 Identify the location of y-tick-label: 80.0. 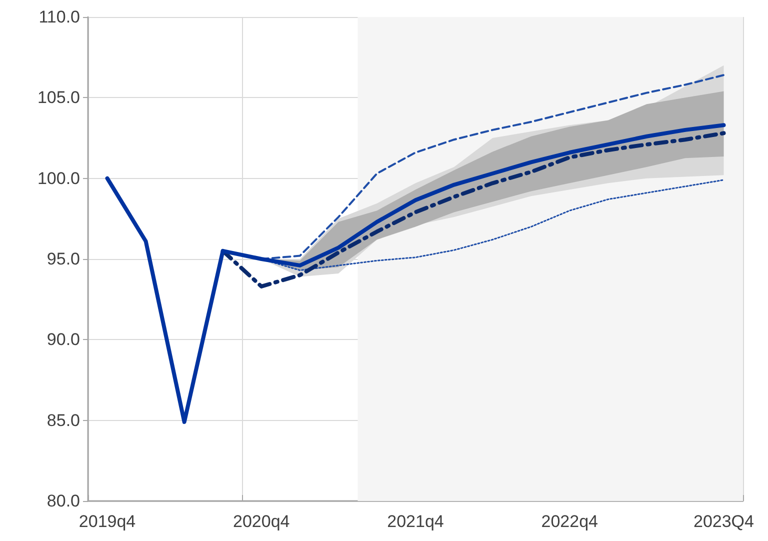
(63, 501).